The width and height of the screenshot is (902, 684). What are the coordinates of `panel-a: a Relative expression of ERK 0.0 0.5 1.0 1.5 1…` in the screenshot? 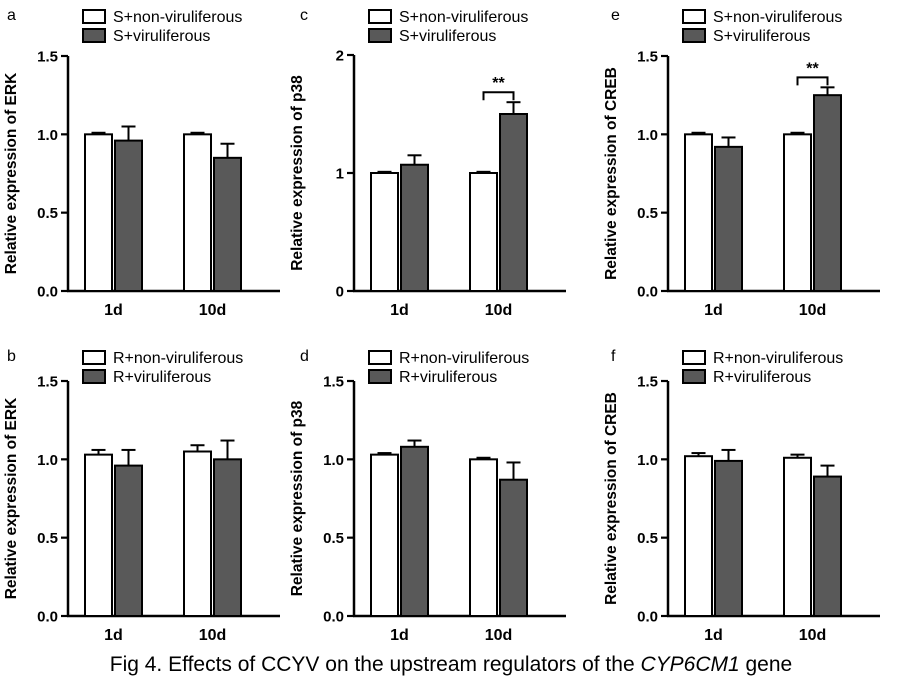 It's located at (141, 163).